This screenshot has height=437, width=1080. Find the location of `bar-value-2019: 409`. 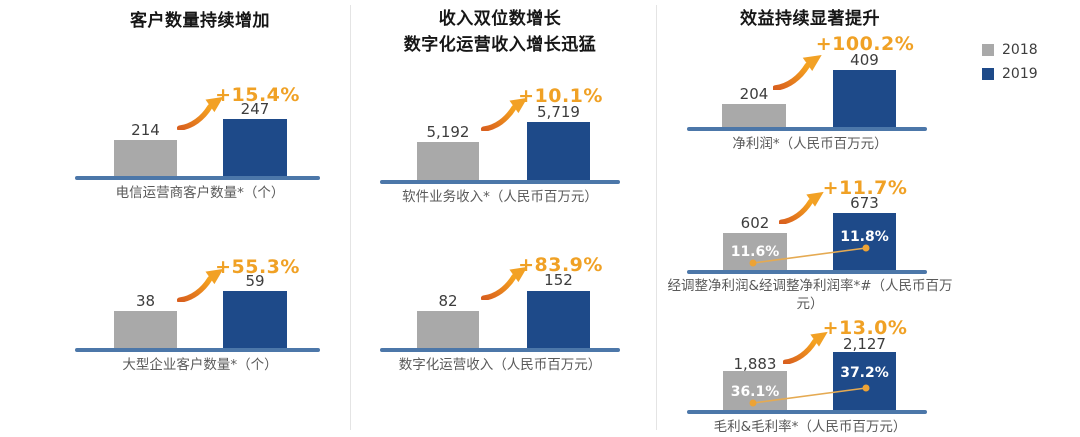

bar-value-2019: 409 is located at coordinates (864, 60).